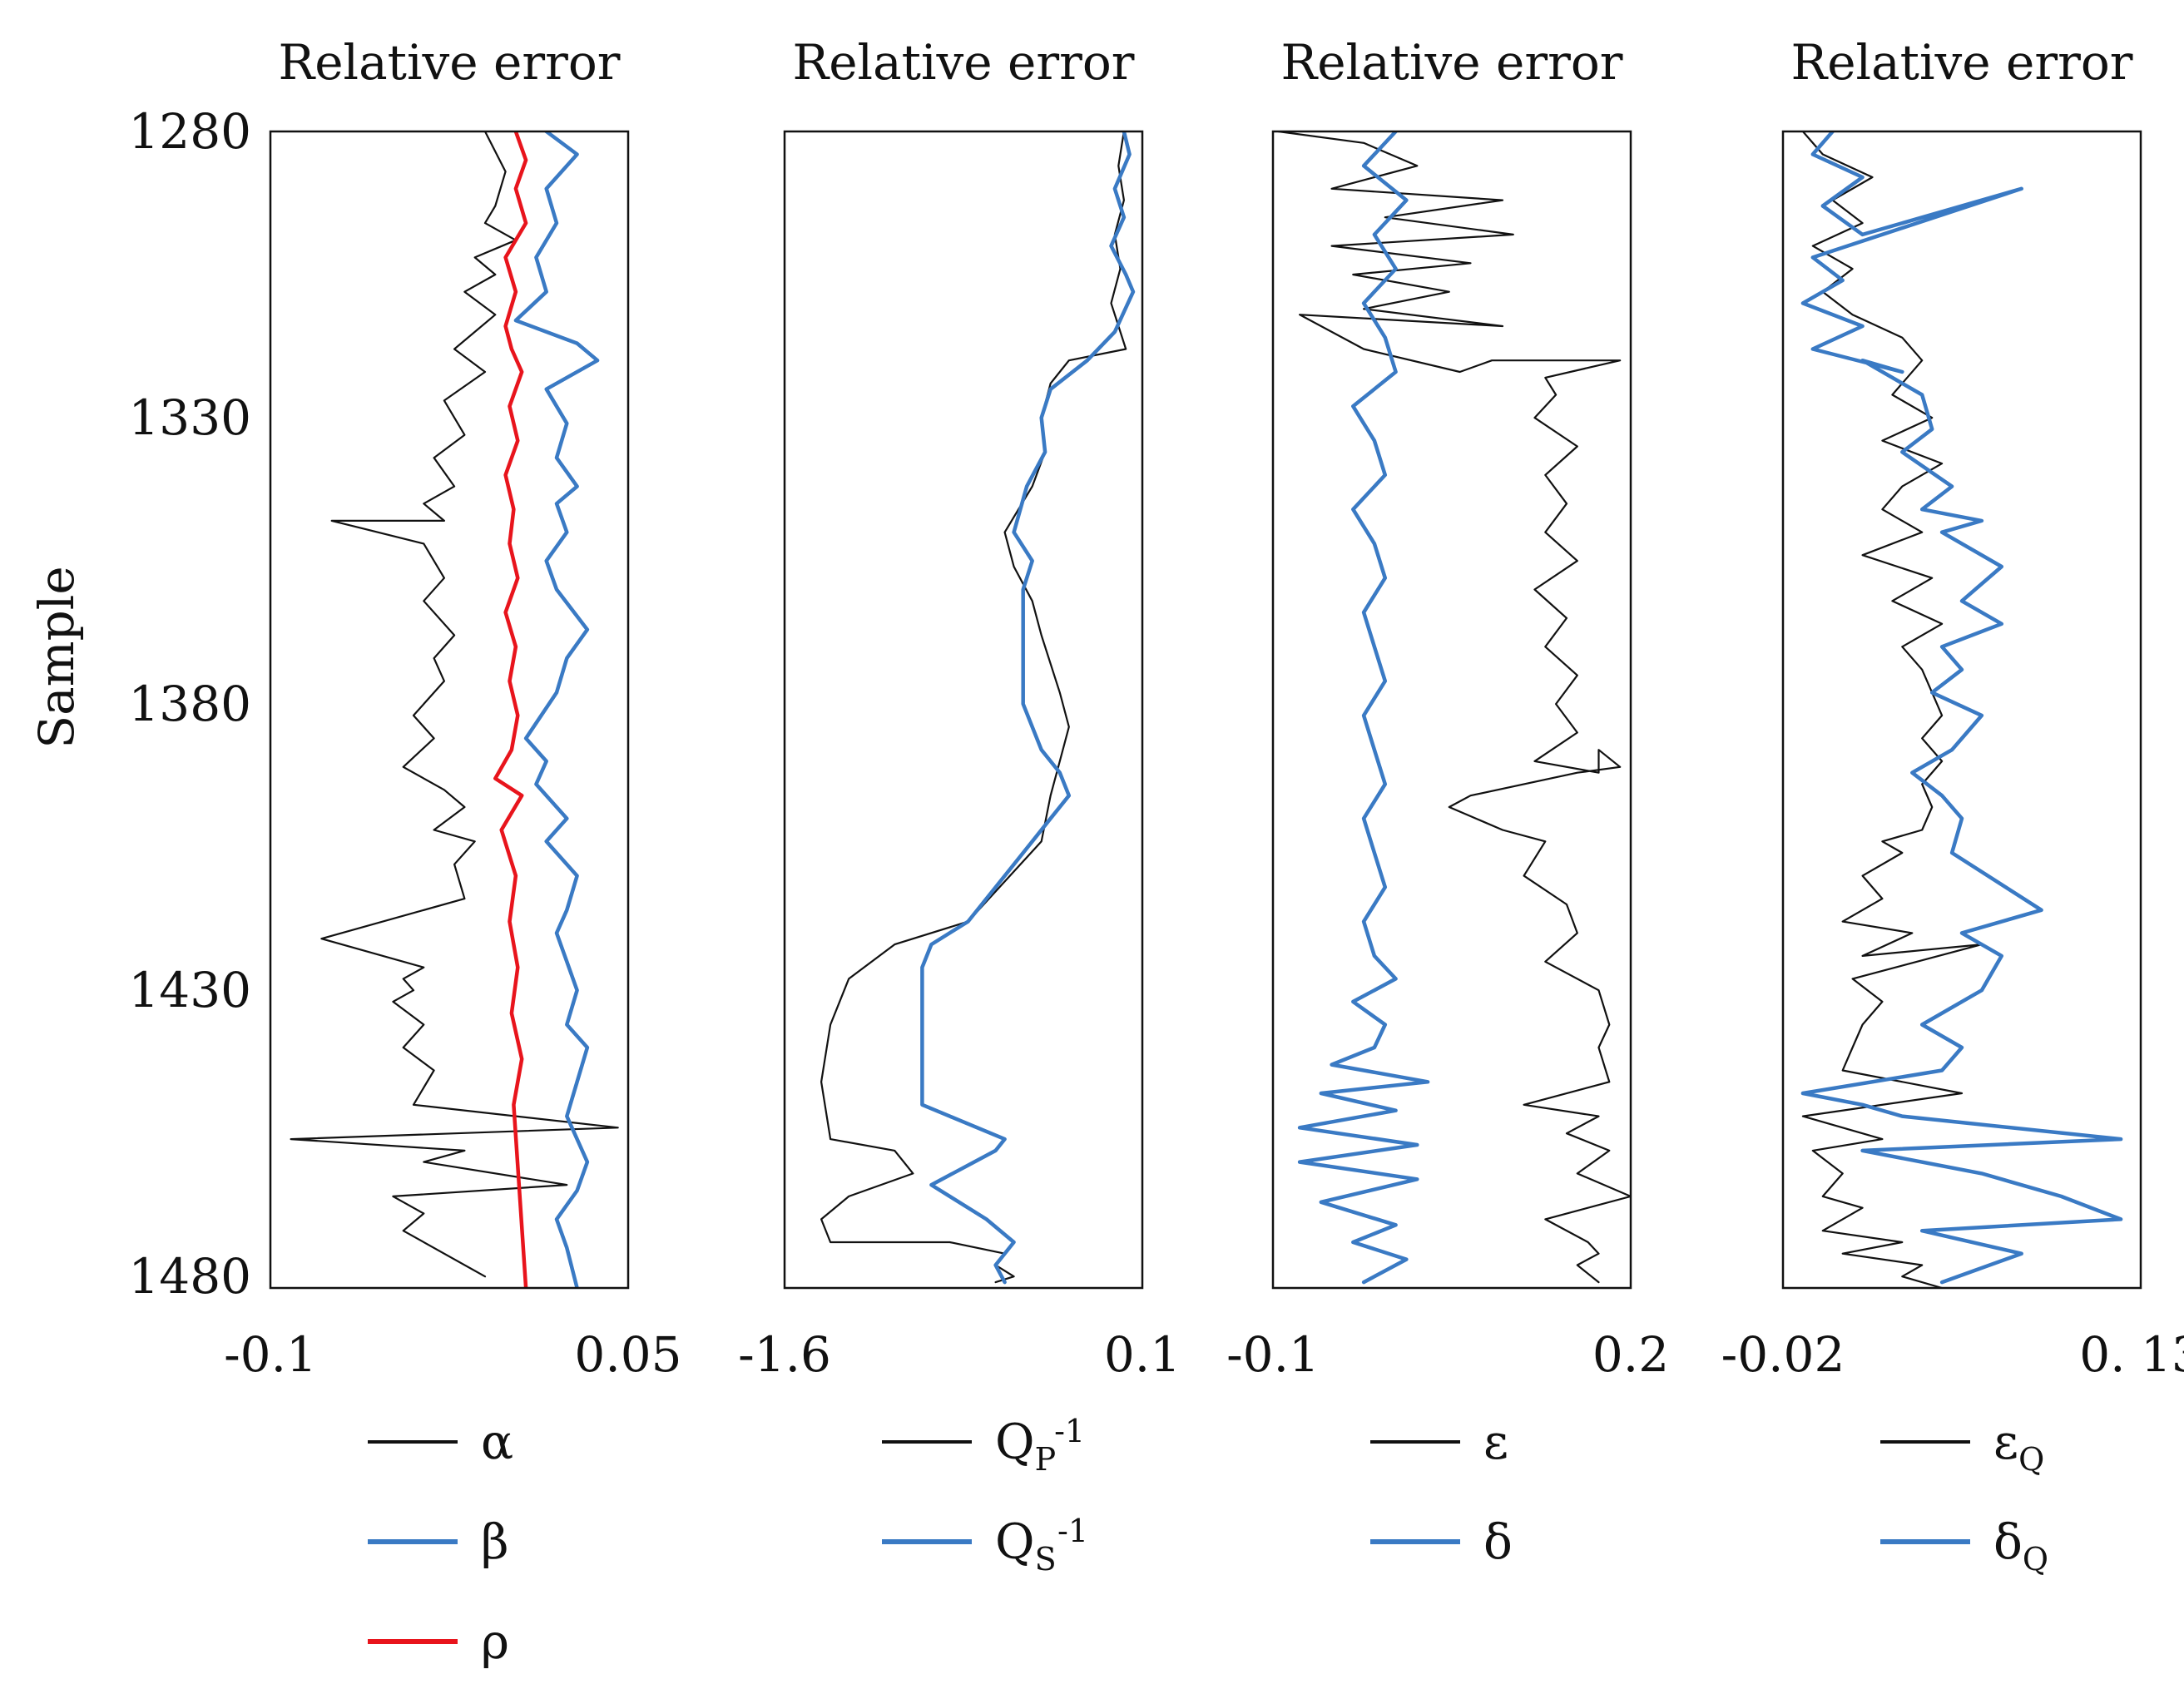  I want to click on legend-label: β, so click(495, 1542).